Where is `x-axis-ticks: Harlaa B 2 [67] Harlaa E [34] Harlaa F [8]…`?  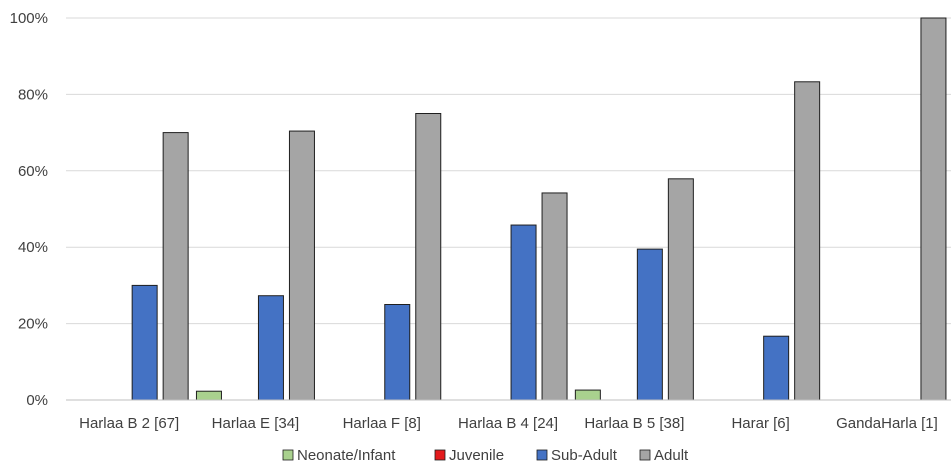
x-axis-ticks: Harlaa B 2 [67] Harlaa E [34] Harlaa F [8]… is located at coordinates (508, 423).